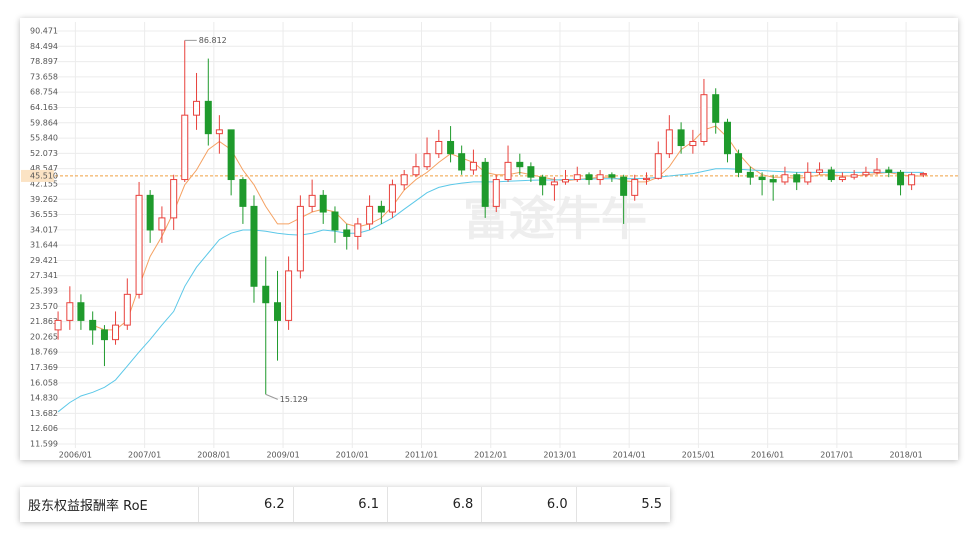  What do you see at coordinates (213, 455) in the screenshot?
I see `x-tick-label: 2008/01` at bounding box center [213, 455].